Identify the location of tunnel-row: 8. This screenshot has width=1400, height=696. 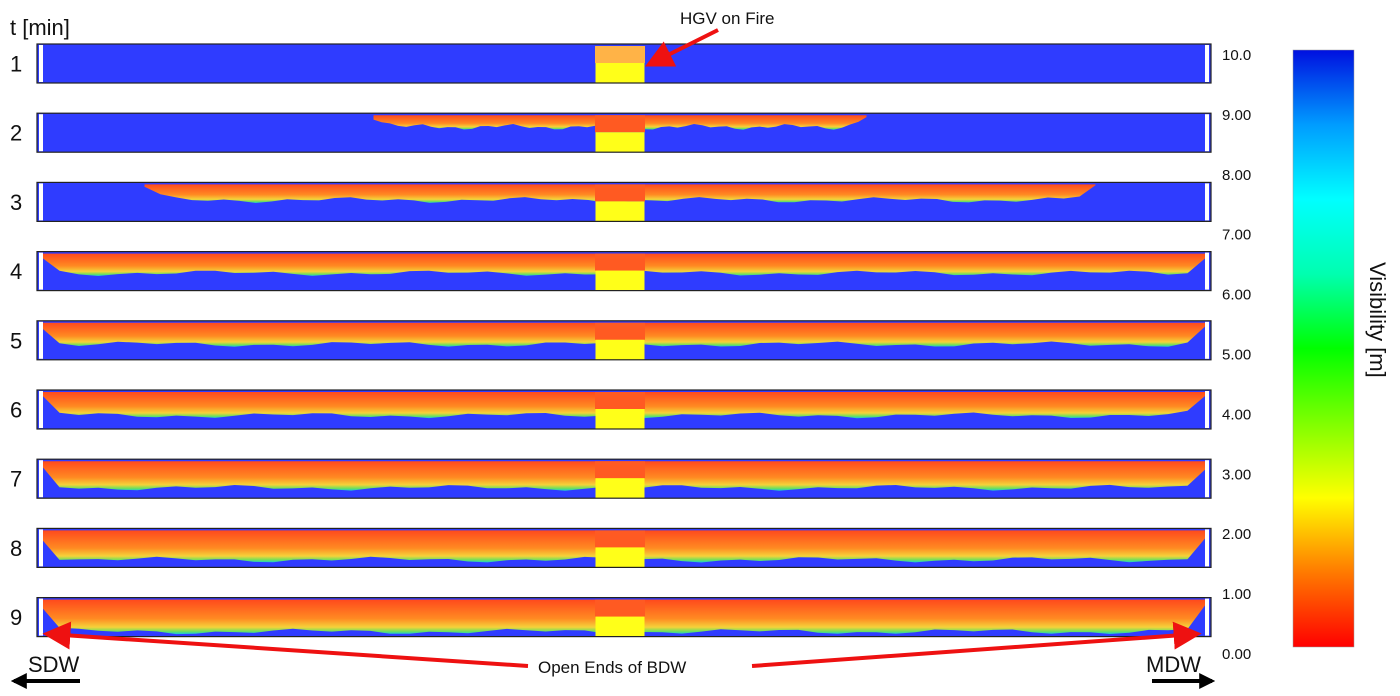
(611, 548).